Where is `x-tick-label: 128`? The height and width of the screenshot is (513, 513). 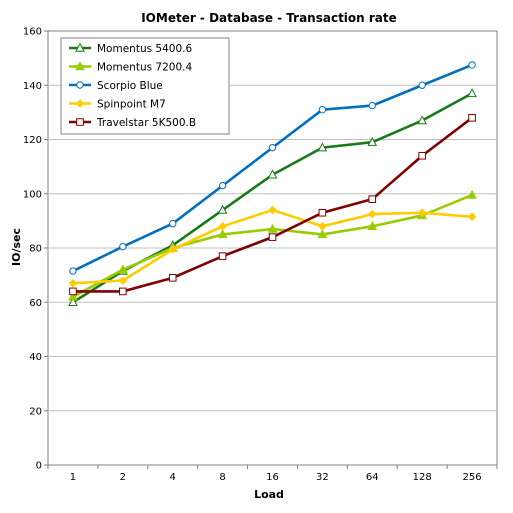
x-tick-label: 128 is located at coordinates (422, 477).